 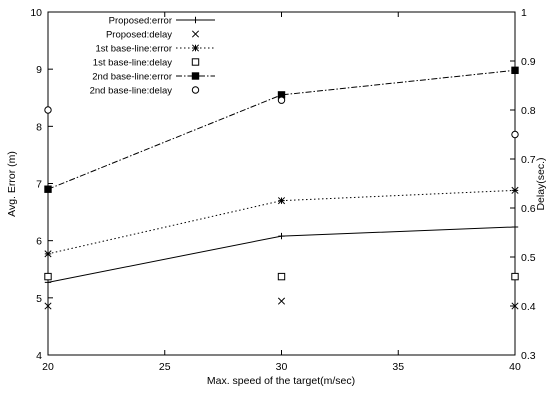 I want to click on x-axis-label: Max. speed of the target(m/sec), so click(x=281, y=381).